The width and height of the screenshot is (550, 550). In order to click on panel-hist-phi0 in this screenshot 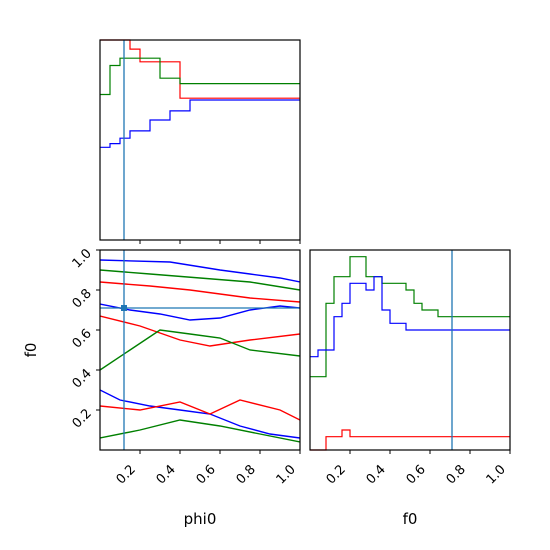, I will do `click(200, 141)`.